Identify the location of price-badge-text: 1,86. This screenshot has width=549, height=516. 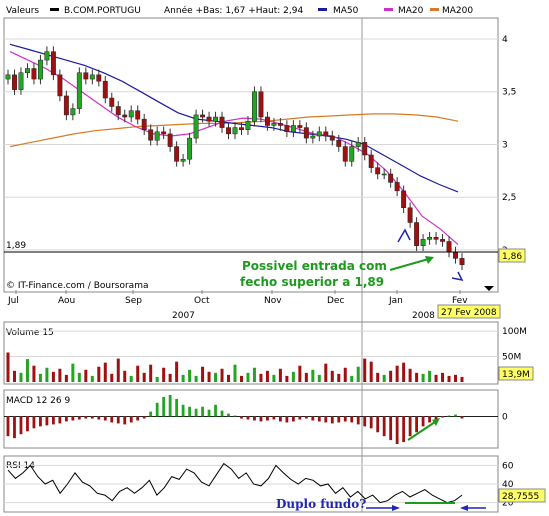
(512, 257).